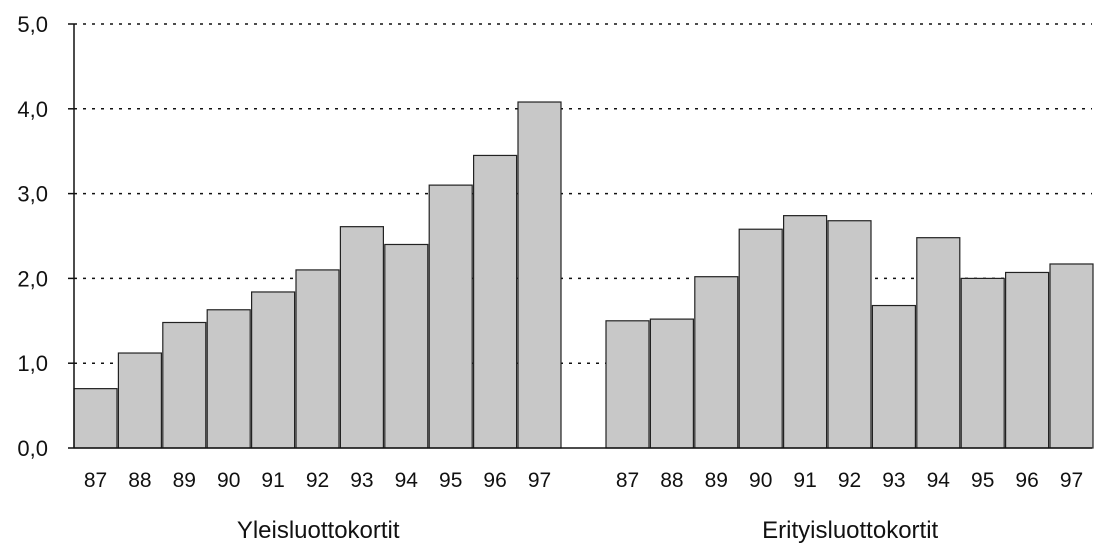 The image size is (1094, 551). Describe the element at coordinates (318, 530) in the screenshot. I see `group-label-1: Yleisluottokortit` at that location.